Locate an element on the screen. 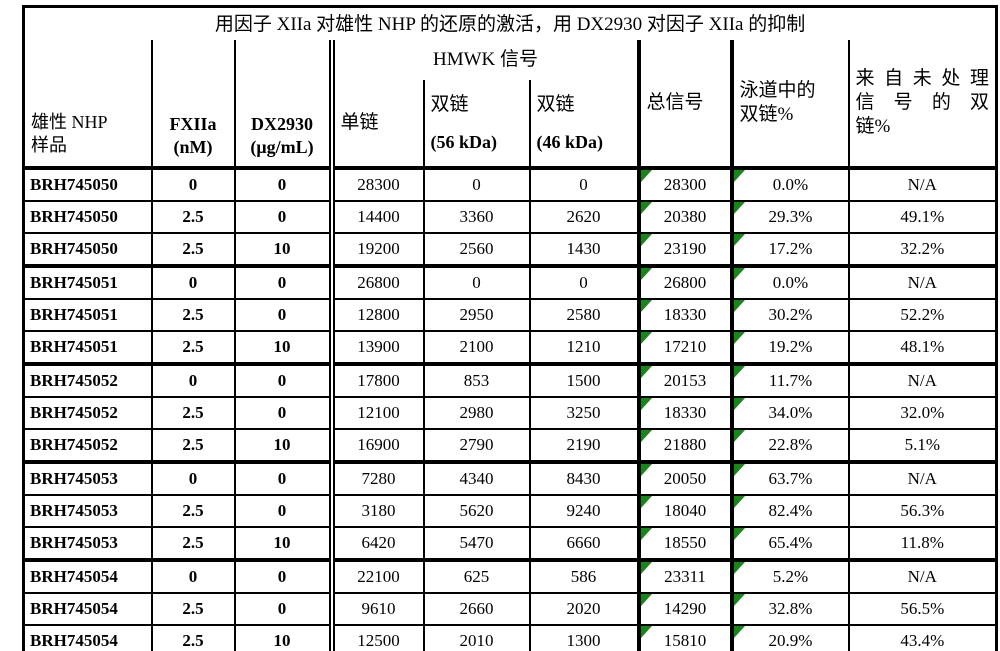 The image size is (1000, 651). cell-double-56: 2660 is located at coordinates (476, 608).